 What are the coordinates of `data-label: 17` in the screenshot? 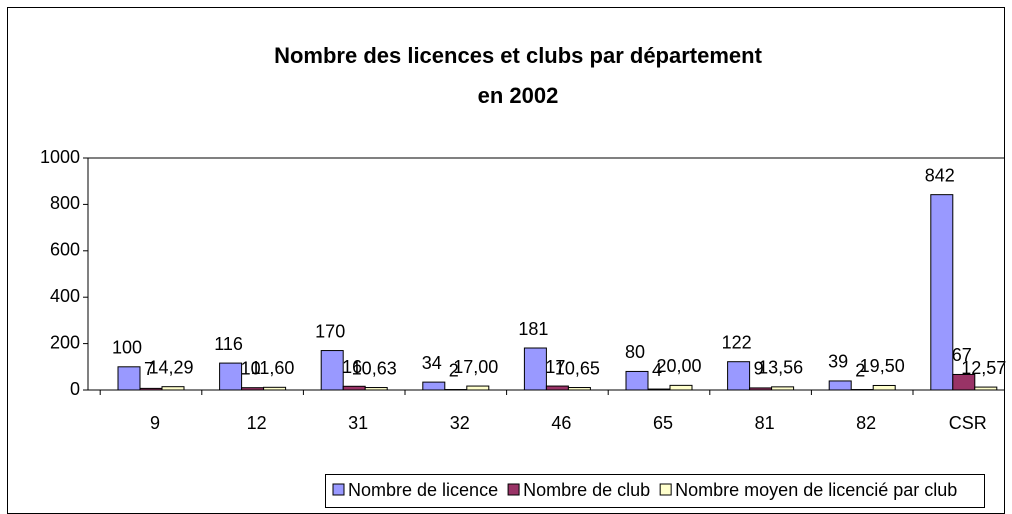 It's located at (555, 367).